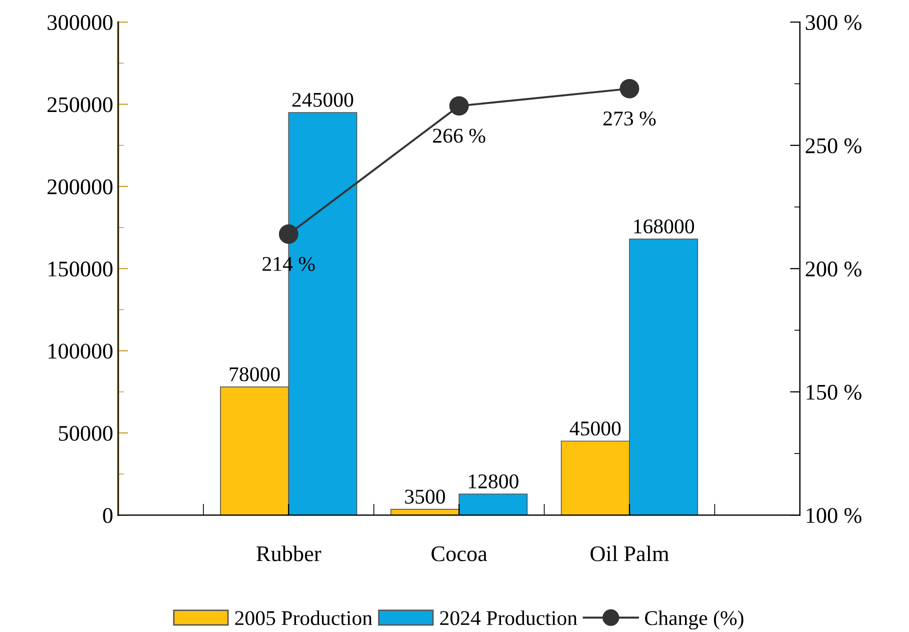 The height and width of the screenshot is (632, 909). Describe the element at coordinates (425, 497) in the screenshot. I see `data-label: 3500` at that location.